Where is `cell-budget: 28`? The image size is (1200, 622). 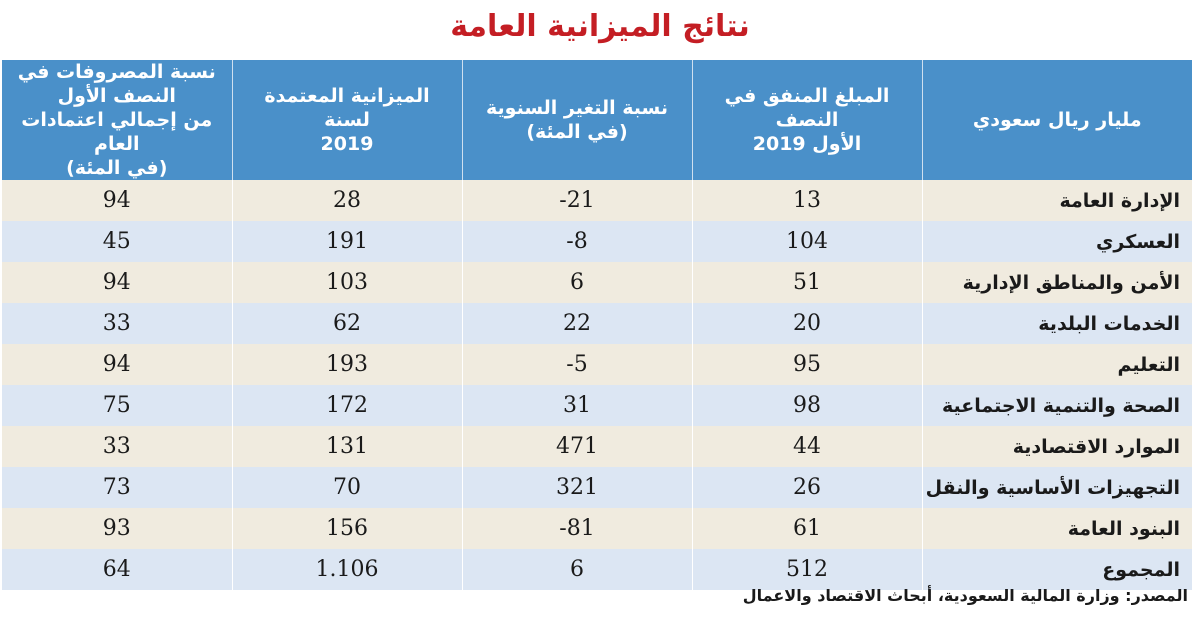
cell-budget: 28 is located at coordinates (346, 200).